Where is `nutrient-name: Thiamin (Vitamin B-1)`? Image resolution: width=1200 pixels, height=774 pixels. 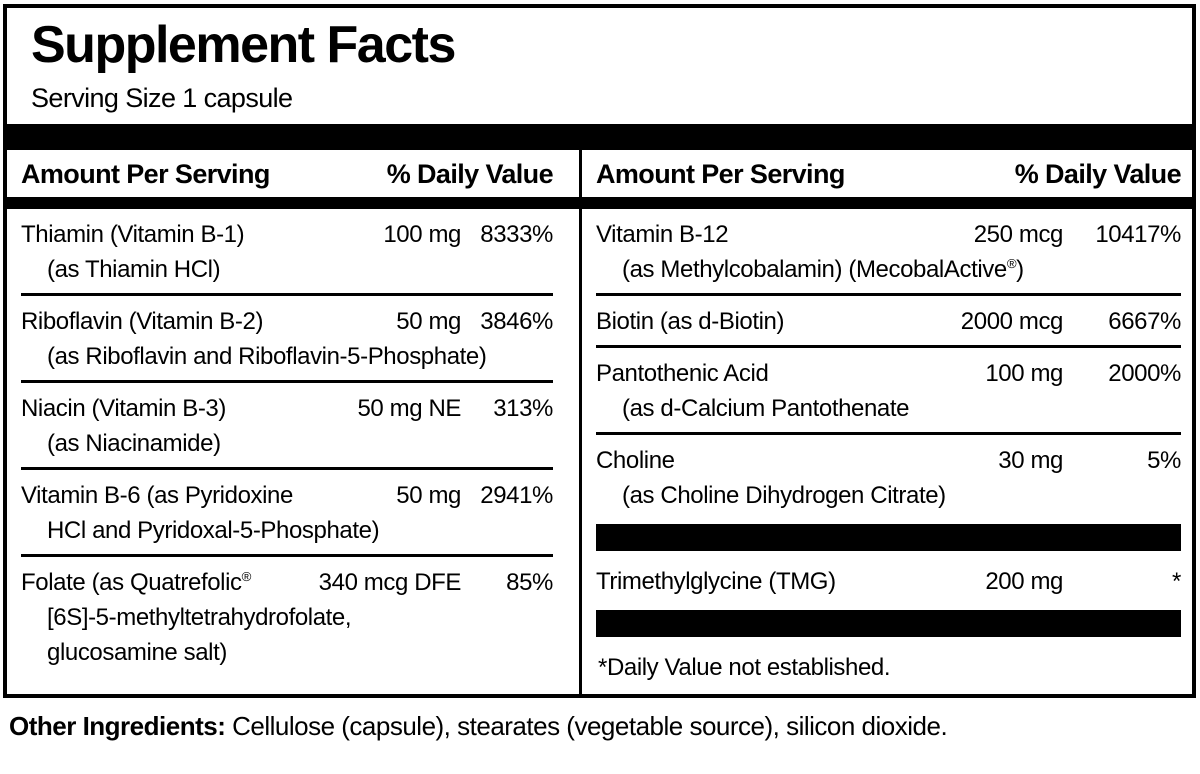 nutrient-name: Thiamin (Vitamin B-1) is located at coordinates (133, 234).